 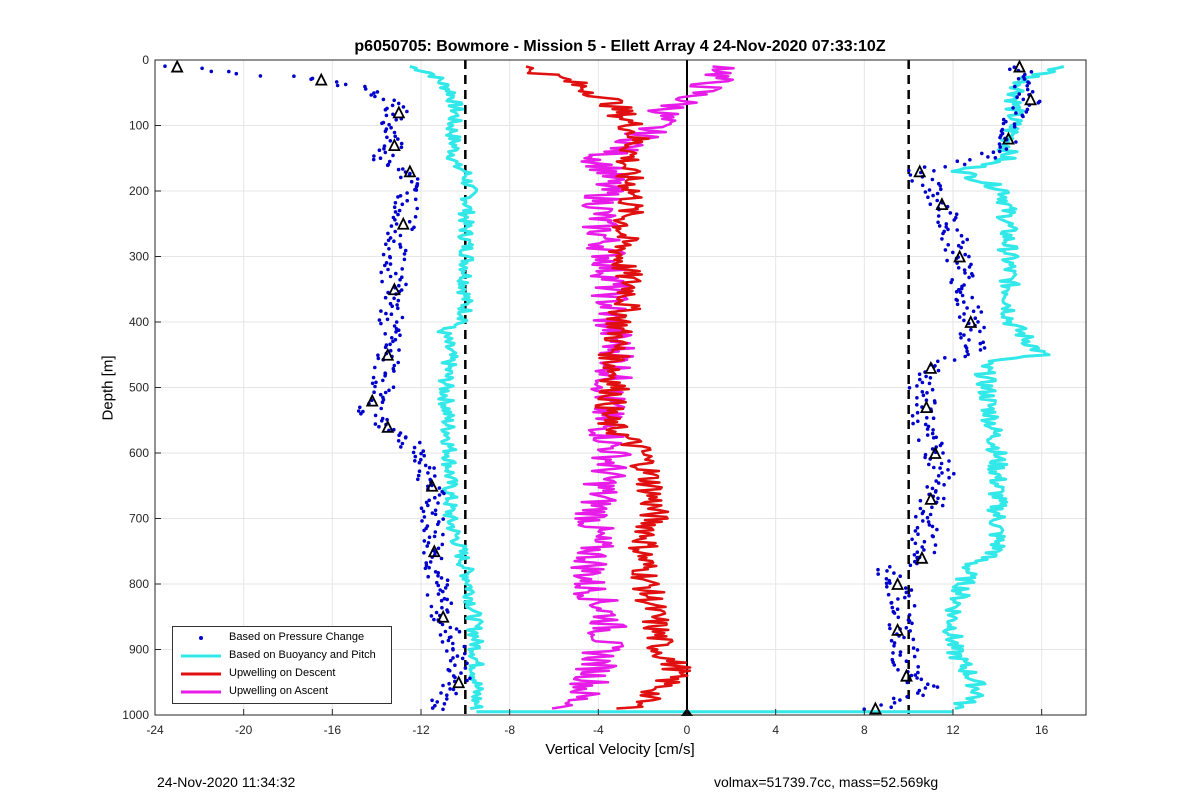 What do you see at coordinates (244, 730) in the screenshot?
I see `x-tick-label: -20` at bounding box center [244, 730].